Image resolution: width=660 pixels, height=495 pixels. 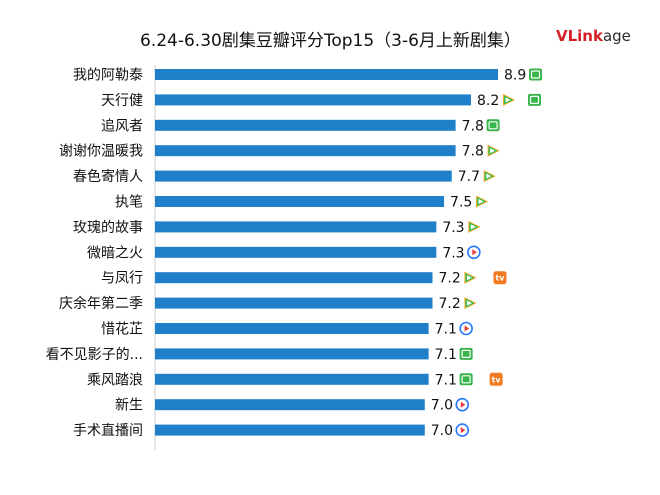 What do you see at coordinates (129, 406) in the screenshot?
I see `category-label: 新生` at bounding box center [129, 406].